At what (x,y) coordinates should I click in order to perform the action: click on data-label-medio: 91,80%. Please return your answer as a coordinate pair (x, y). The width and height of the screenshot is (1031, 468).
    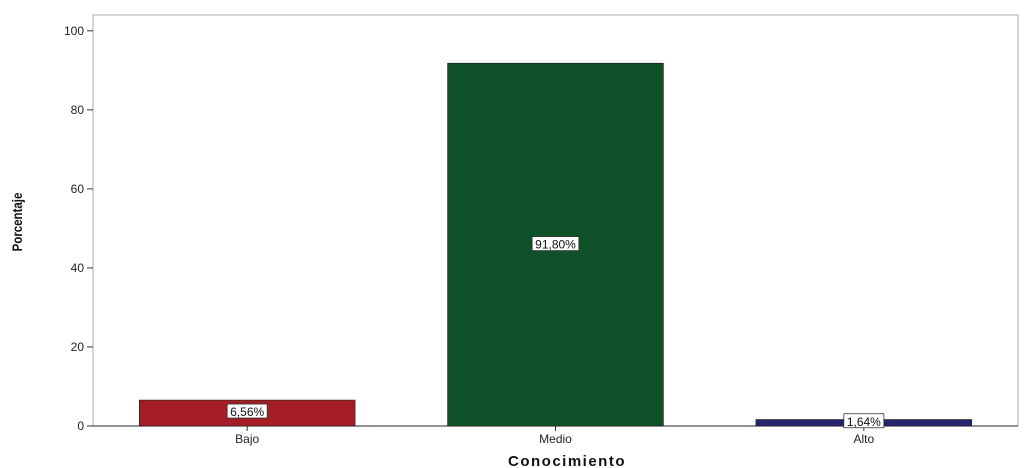
    Looking at the image, I should click on (555, 244).